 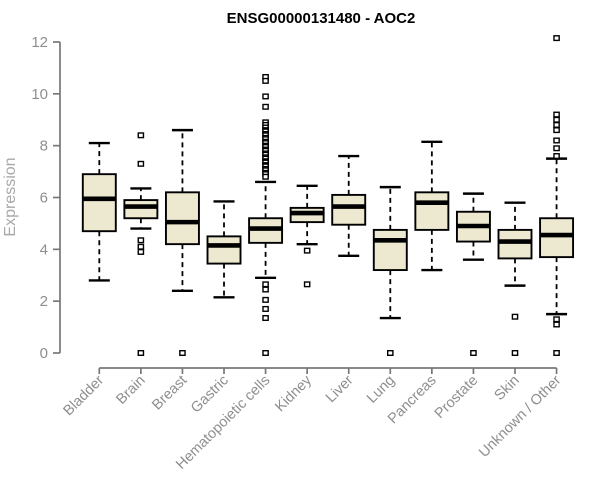 What do you see at coordinates (557, 196) in the screenshot?
I see `box-unknown-other` at bounding box center [557, 196].